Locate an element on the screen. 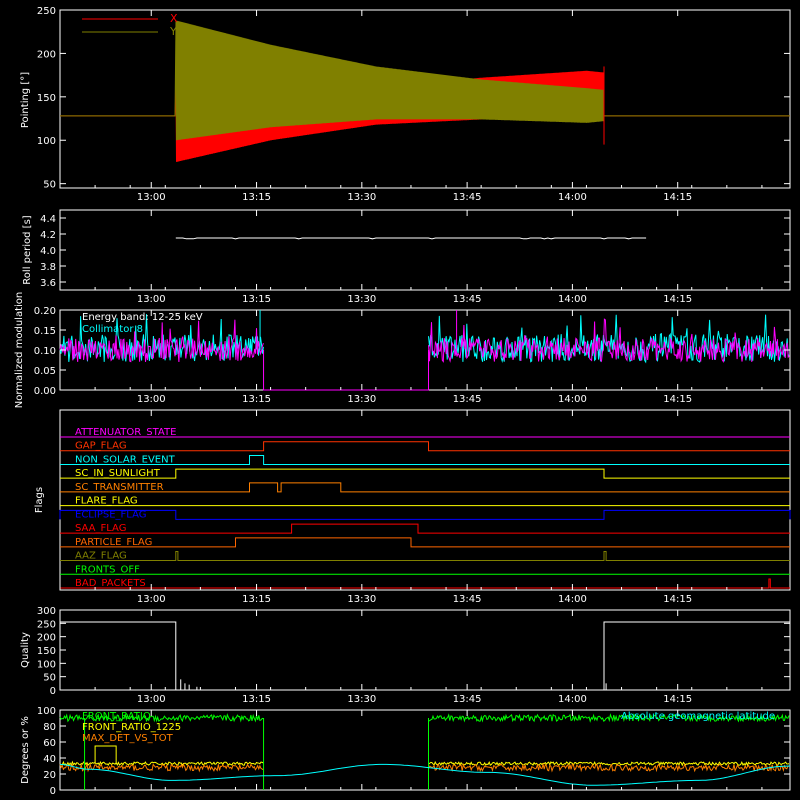 The width and height of the screenshot is (800, 800). flag-line-sc-transmitter is located at coordinates (425, 487).